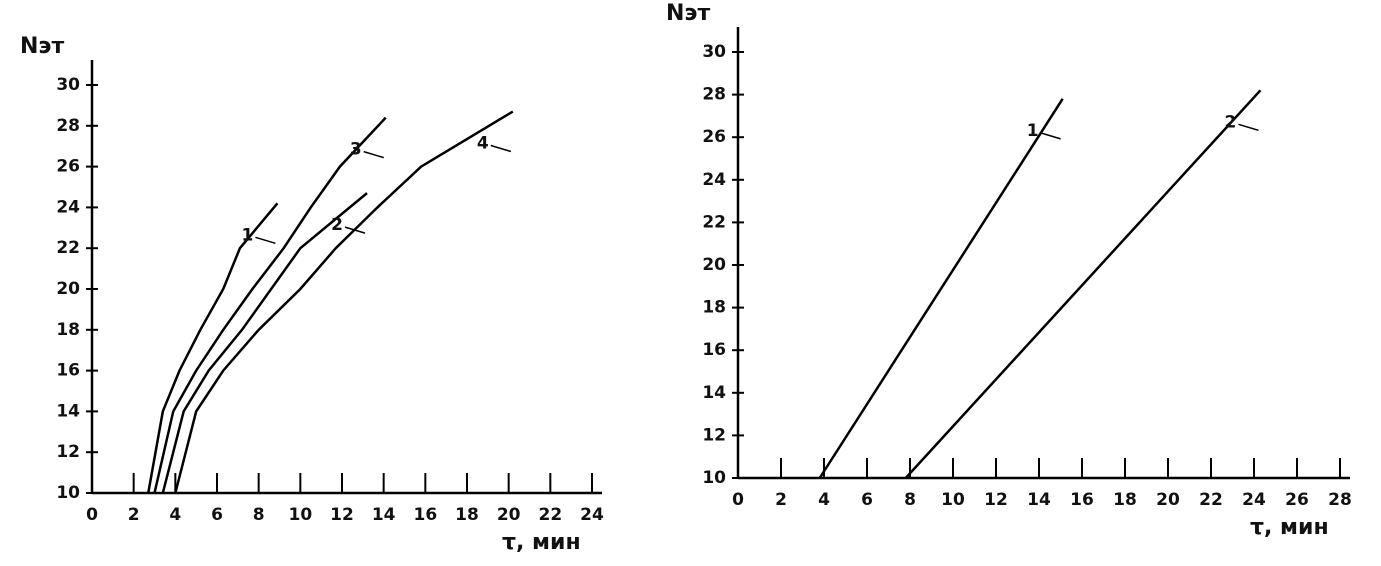 Image resolution: width=1381 pixels, height=566 pixels. Describe the element at coordinates (356, 150) in the screenshot. I see `series-label: 3` at that location.